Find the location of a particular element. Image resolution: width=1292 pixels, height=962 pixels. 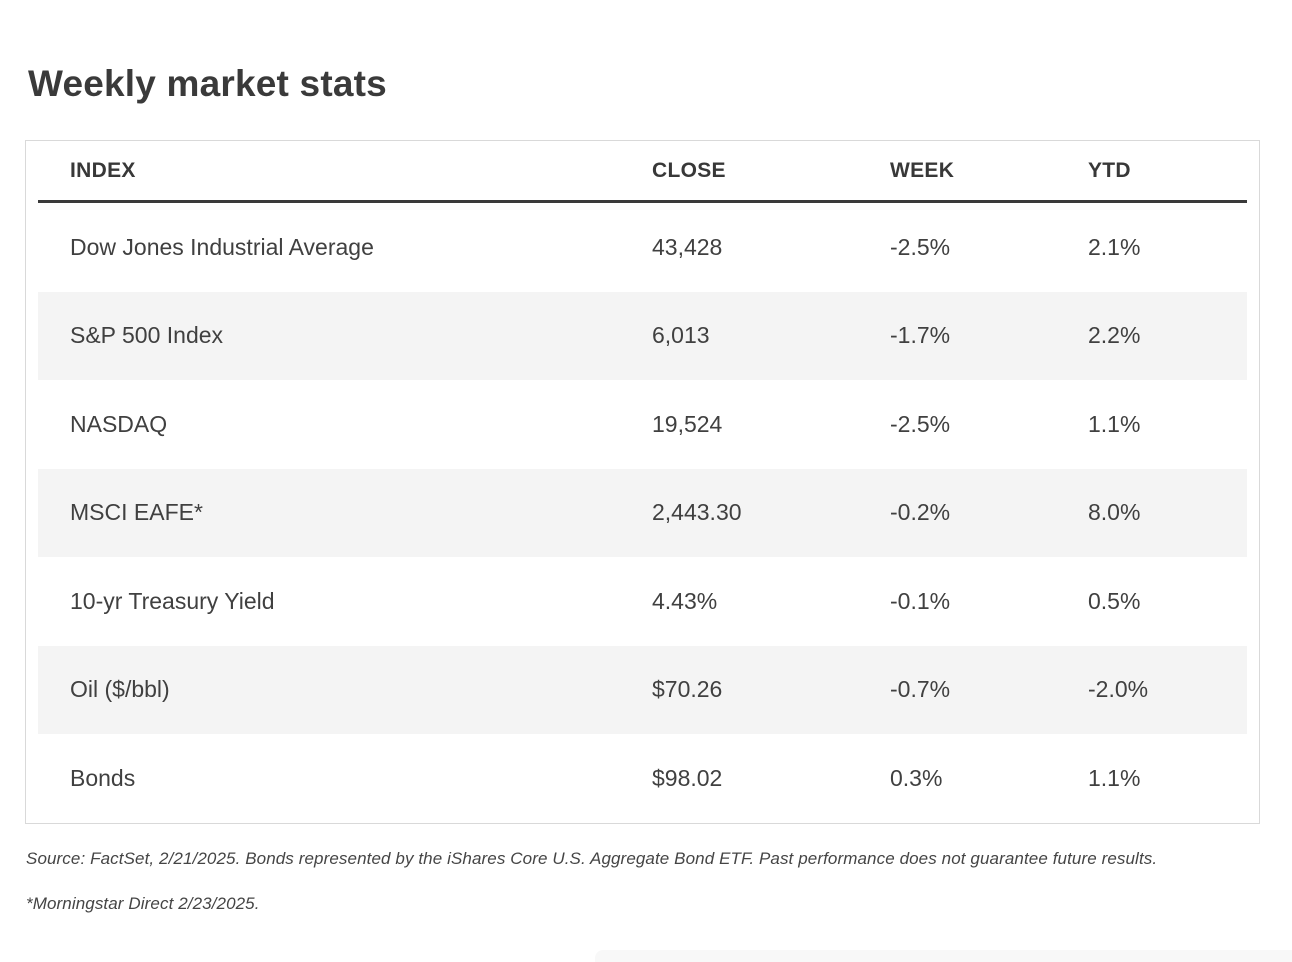

index-cell: Bonds is located at coordinates (103, 777).